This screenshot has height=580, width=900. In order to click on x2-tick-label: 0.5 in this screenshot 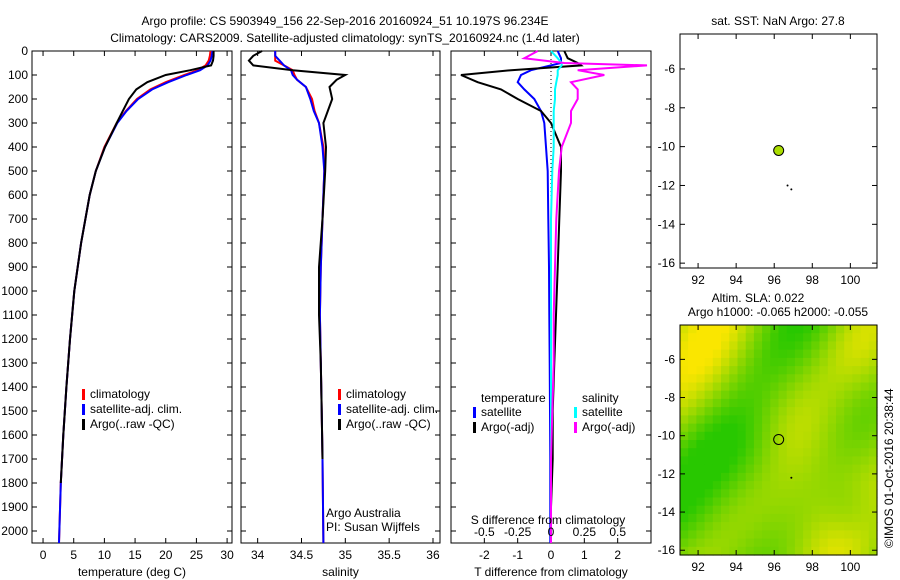, I will do `click(617, 532)`.